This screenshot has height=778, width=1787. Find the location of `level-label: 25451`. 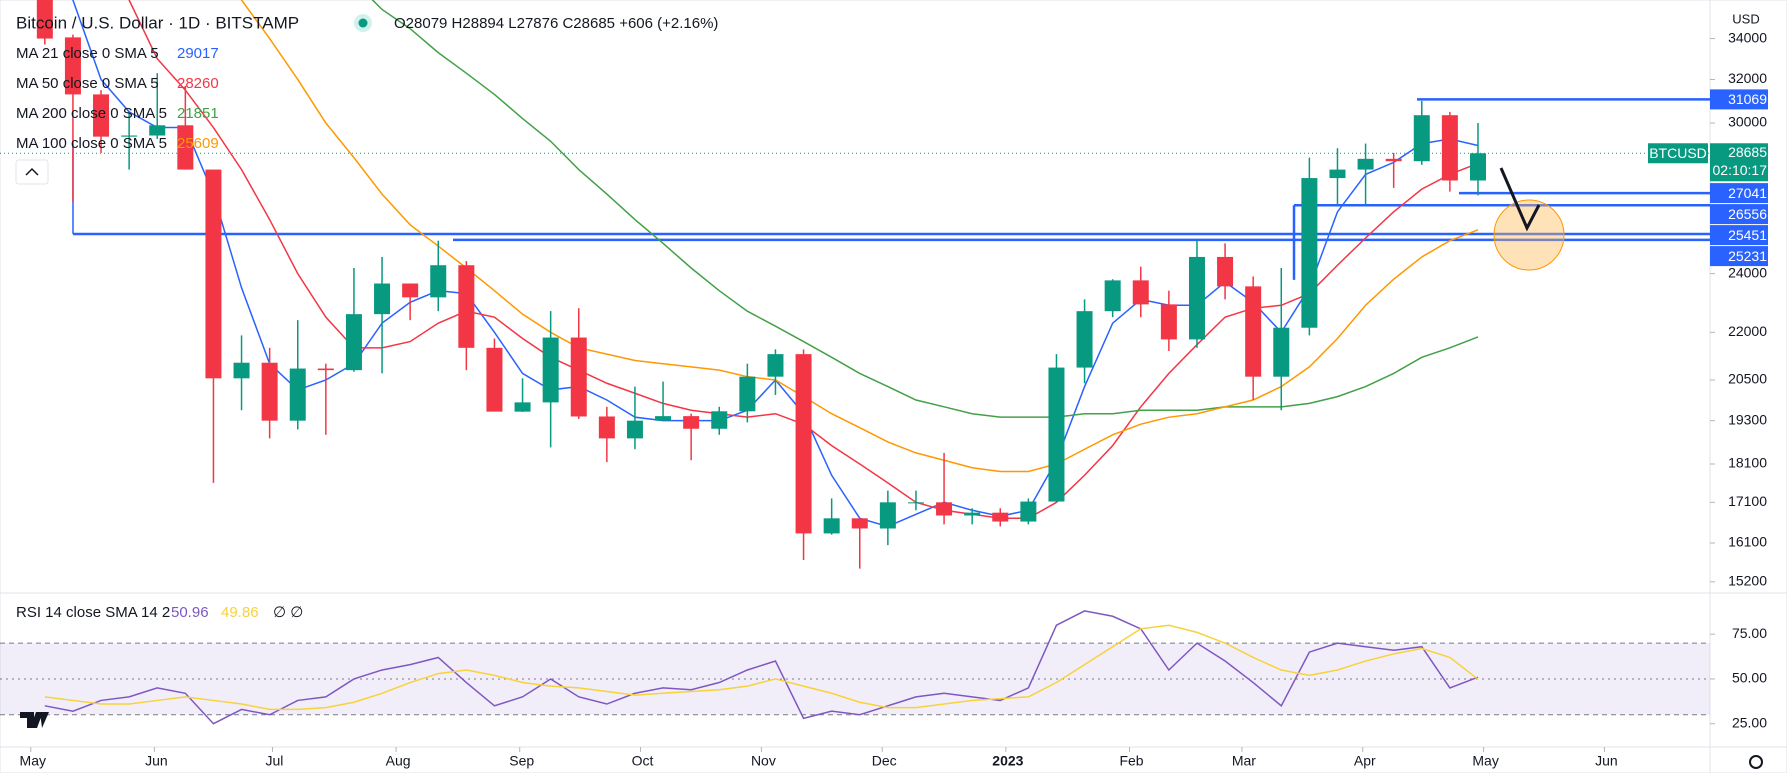

level-label: 25451 is located at coordinates (1747, 235).